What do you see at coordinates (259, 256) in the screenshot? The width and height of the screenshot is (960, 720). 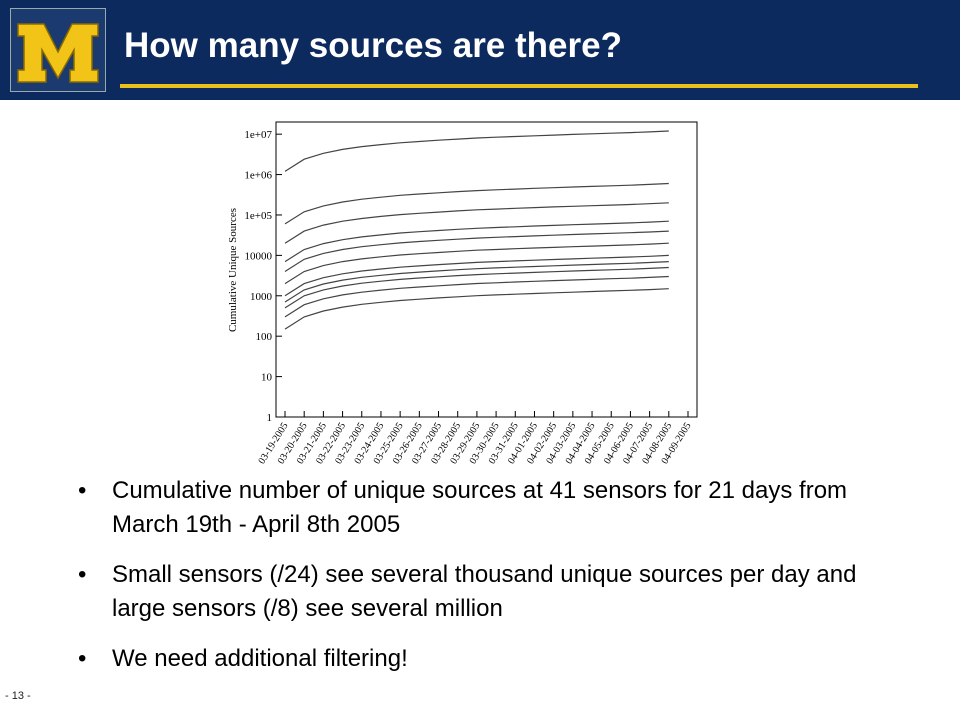 I see `y-tick-label: 10000` at bounding box center [259, 256].